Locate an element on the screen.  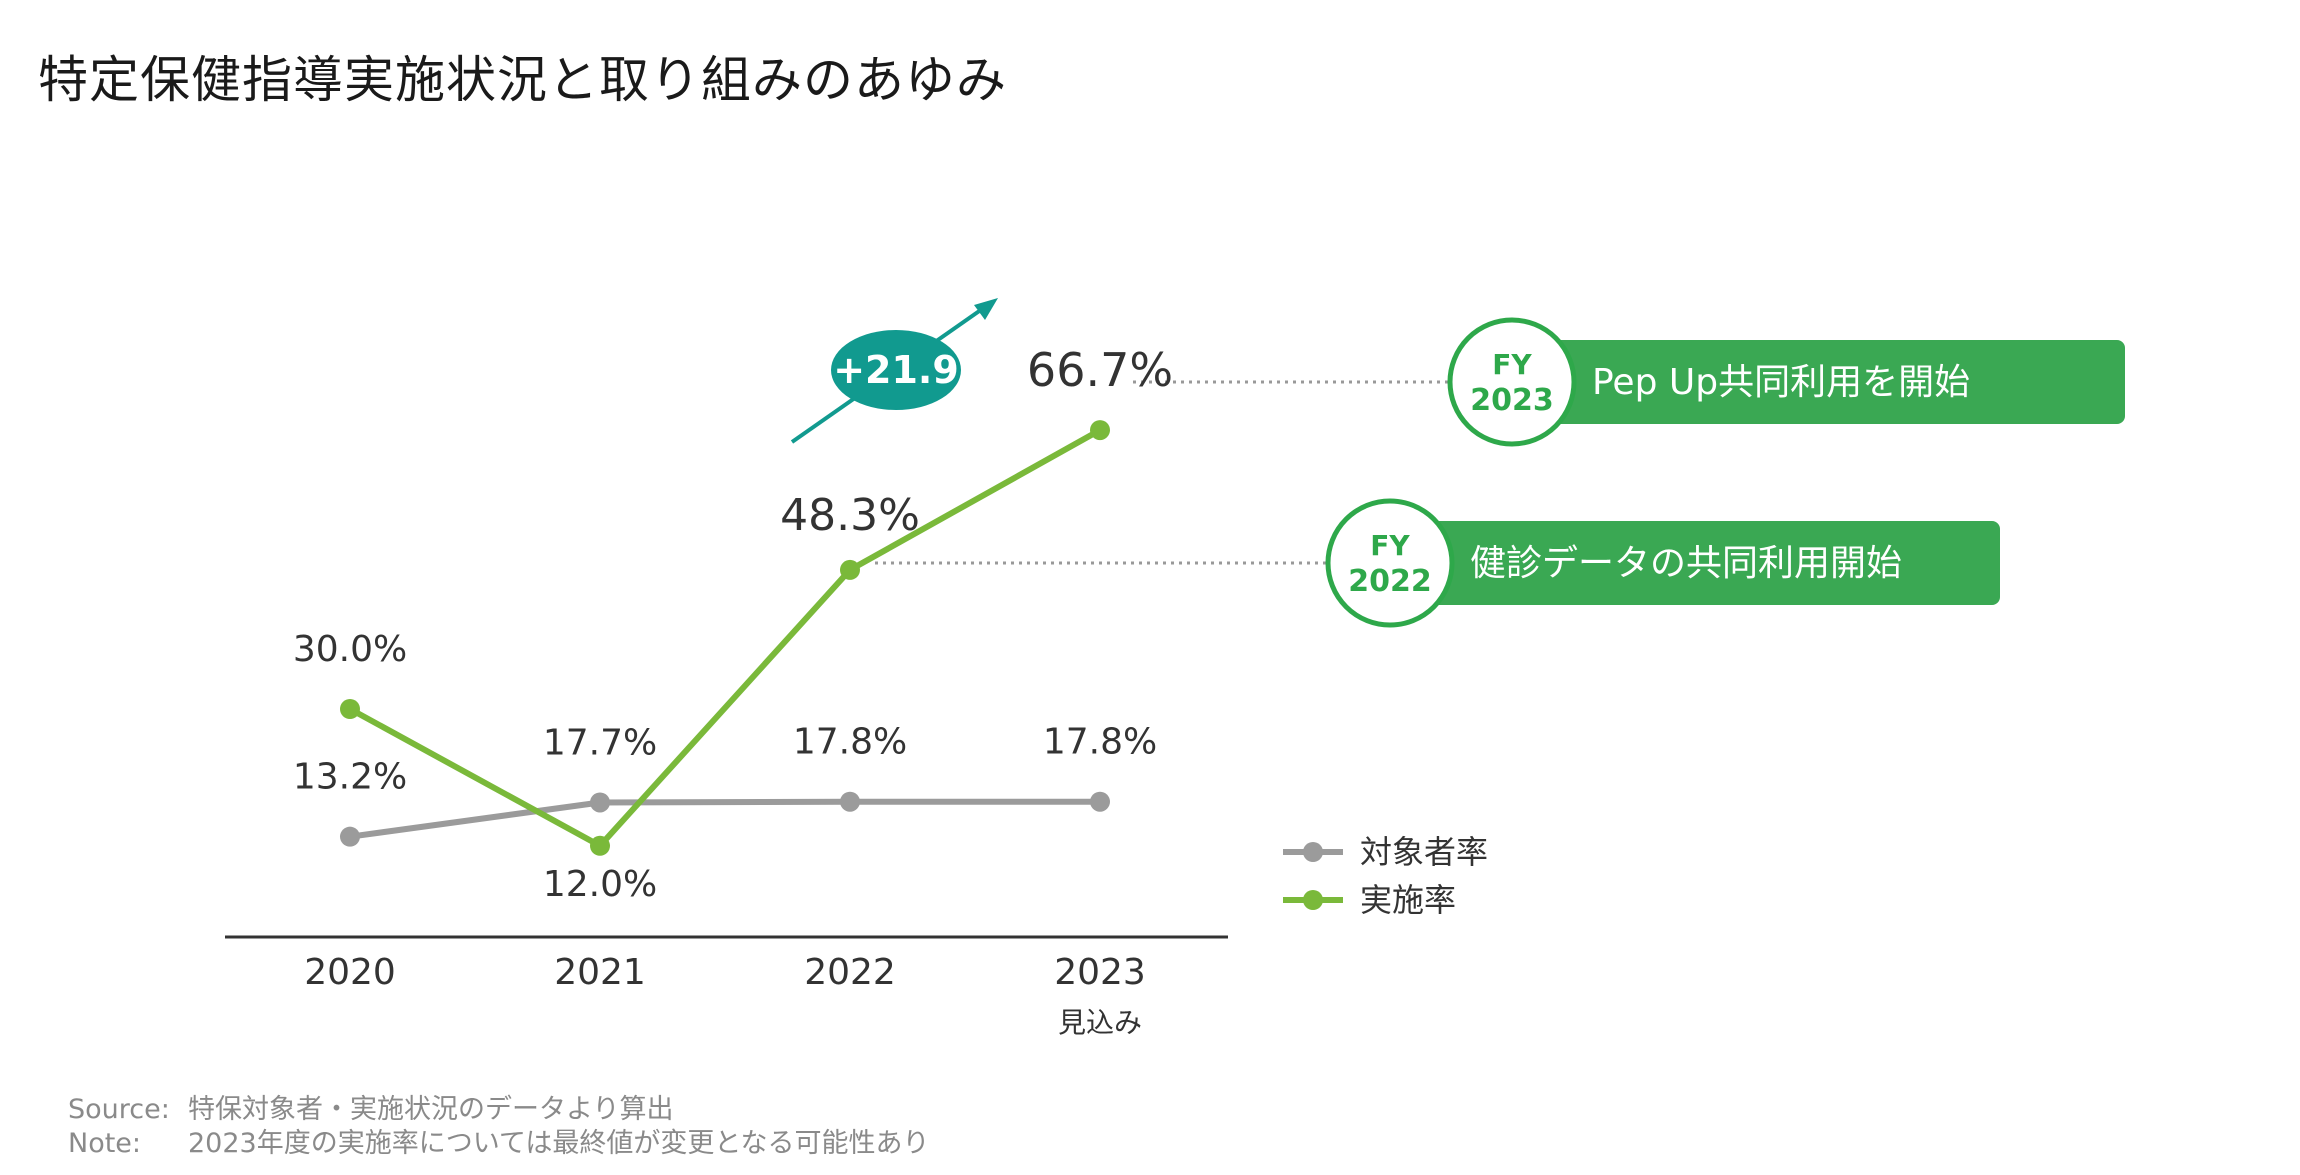
milestone-text-2023: Pep Up共同利用を開始 is located at coordinates (1781, 382).